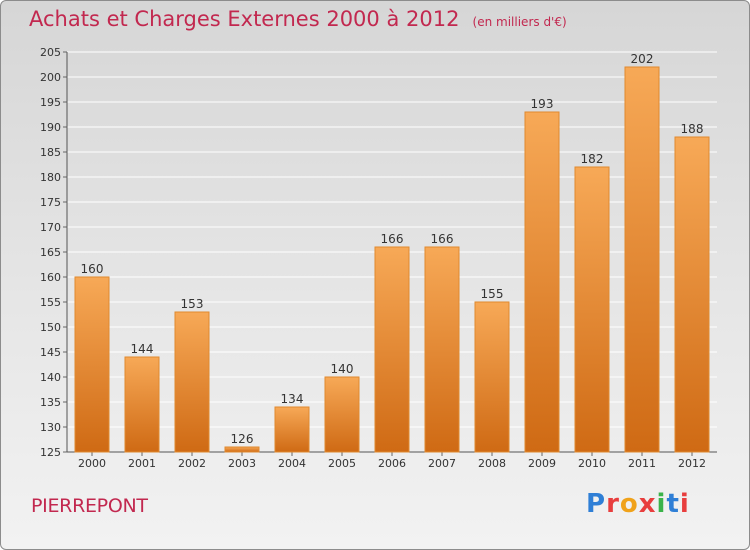 This screenshot has height=550, width=750. I want to click on y-tick-label: 145, so click(50, 352).